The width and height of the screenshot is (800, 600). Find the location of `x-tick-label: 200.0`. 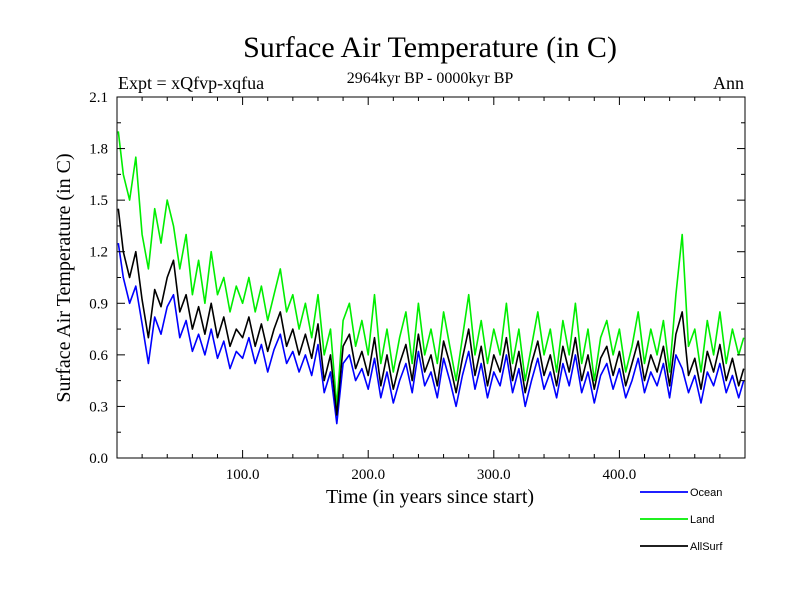

x-tick-label: 200.0 is located at coordinates (368, 475).